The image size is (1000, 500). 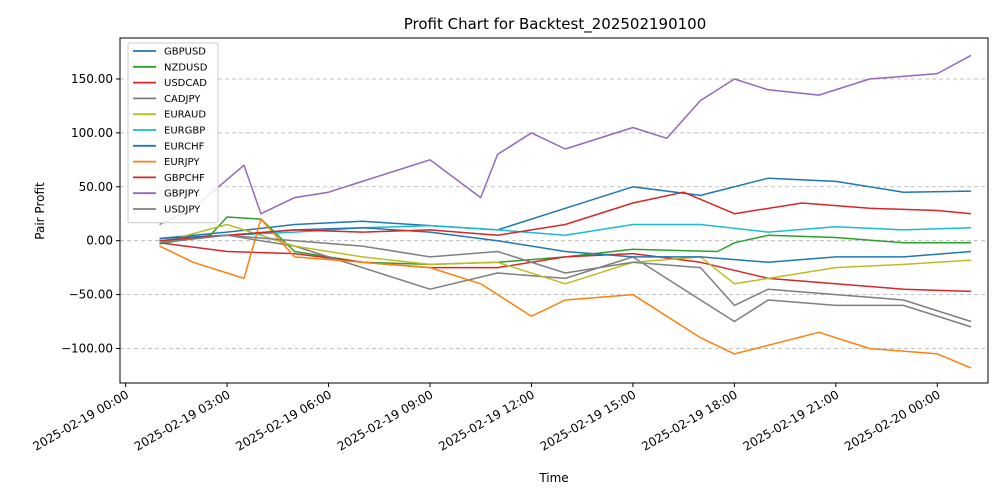 What do you see at coordinates (283, 420) in the screenshot?
I see `x-tick-label: 2025-02-19 06:00` at bounding box center [283, 420].